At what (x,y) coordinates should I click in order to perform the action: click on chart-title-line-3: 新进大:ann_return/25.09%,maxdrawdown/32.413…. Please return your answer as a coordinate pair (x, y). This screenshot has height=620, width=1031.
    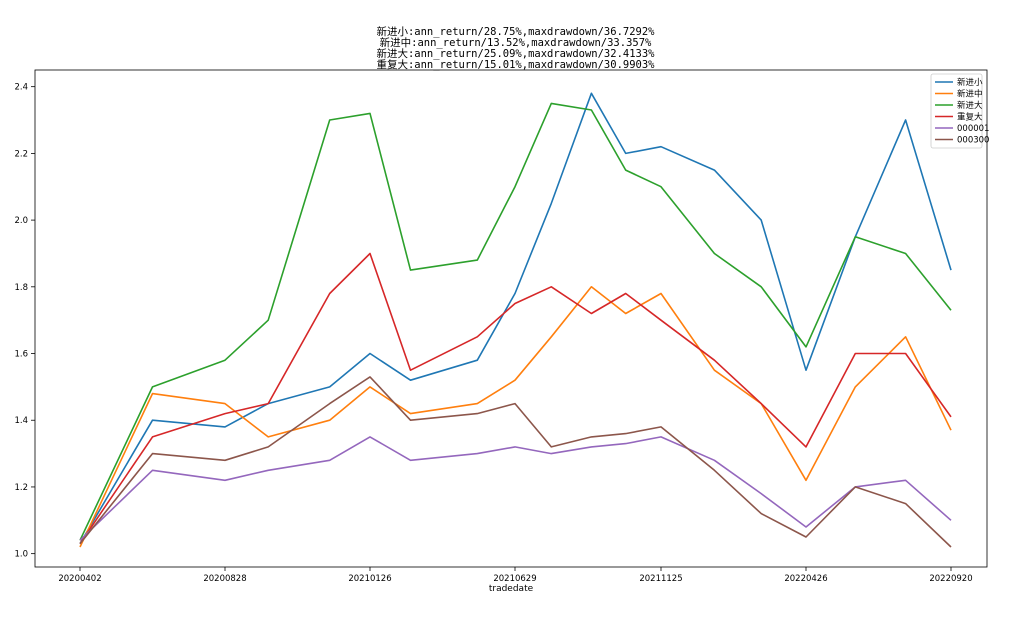
    Looking at the image, I should click on (515, 54).